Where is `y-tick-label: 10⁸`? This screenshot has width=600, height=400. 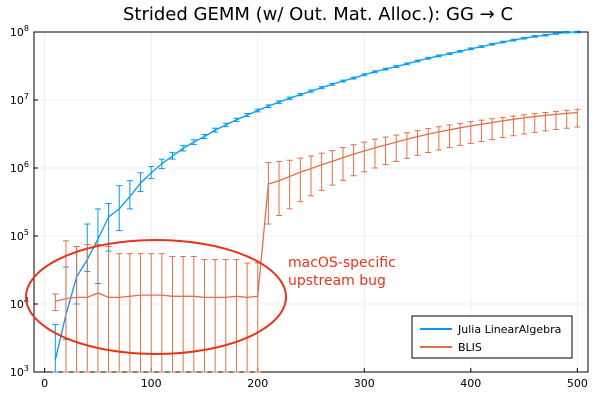 y-tick-label: 10⁸ is located at coordinates (19, 31).